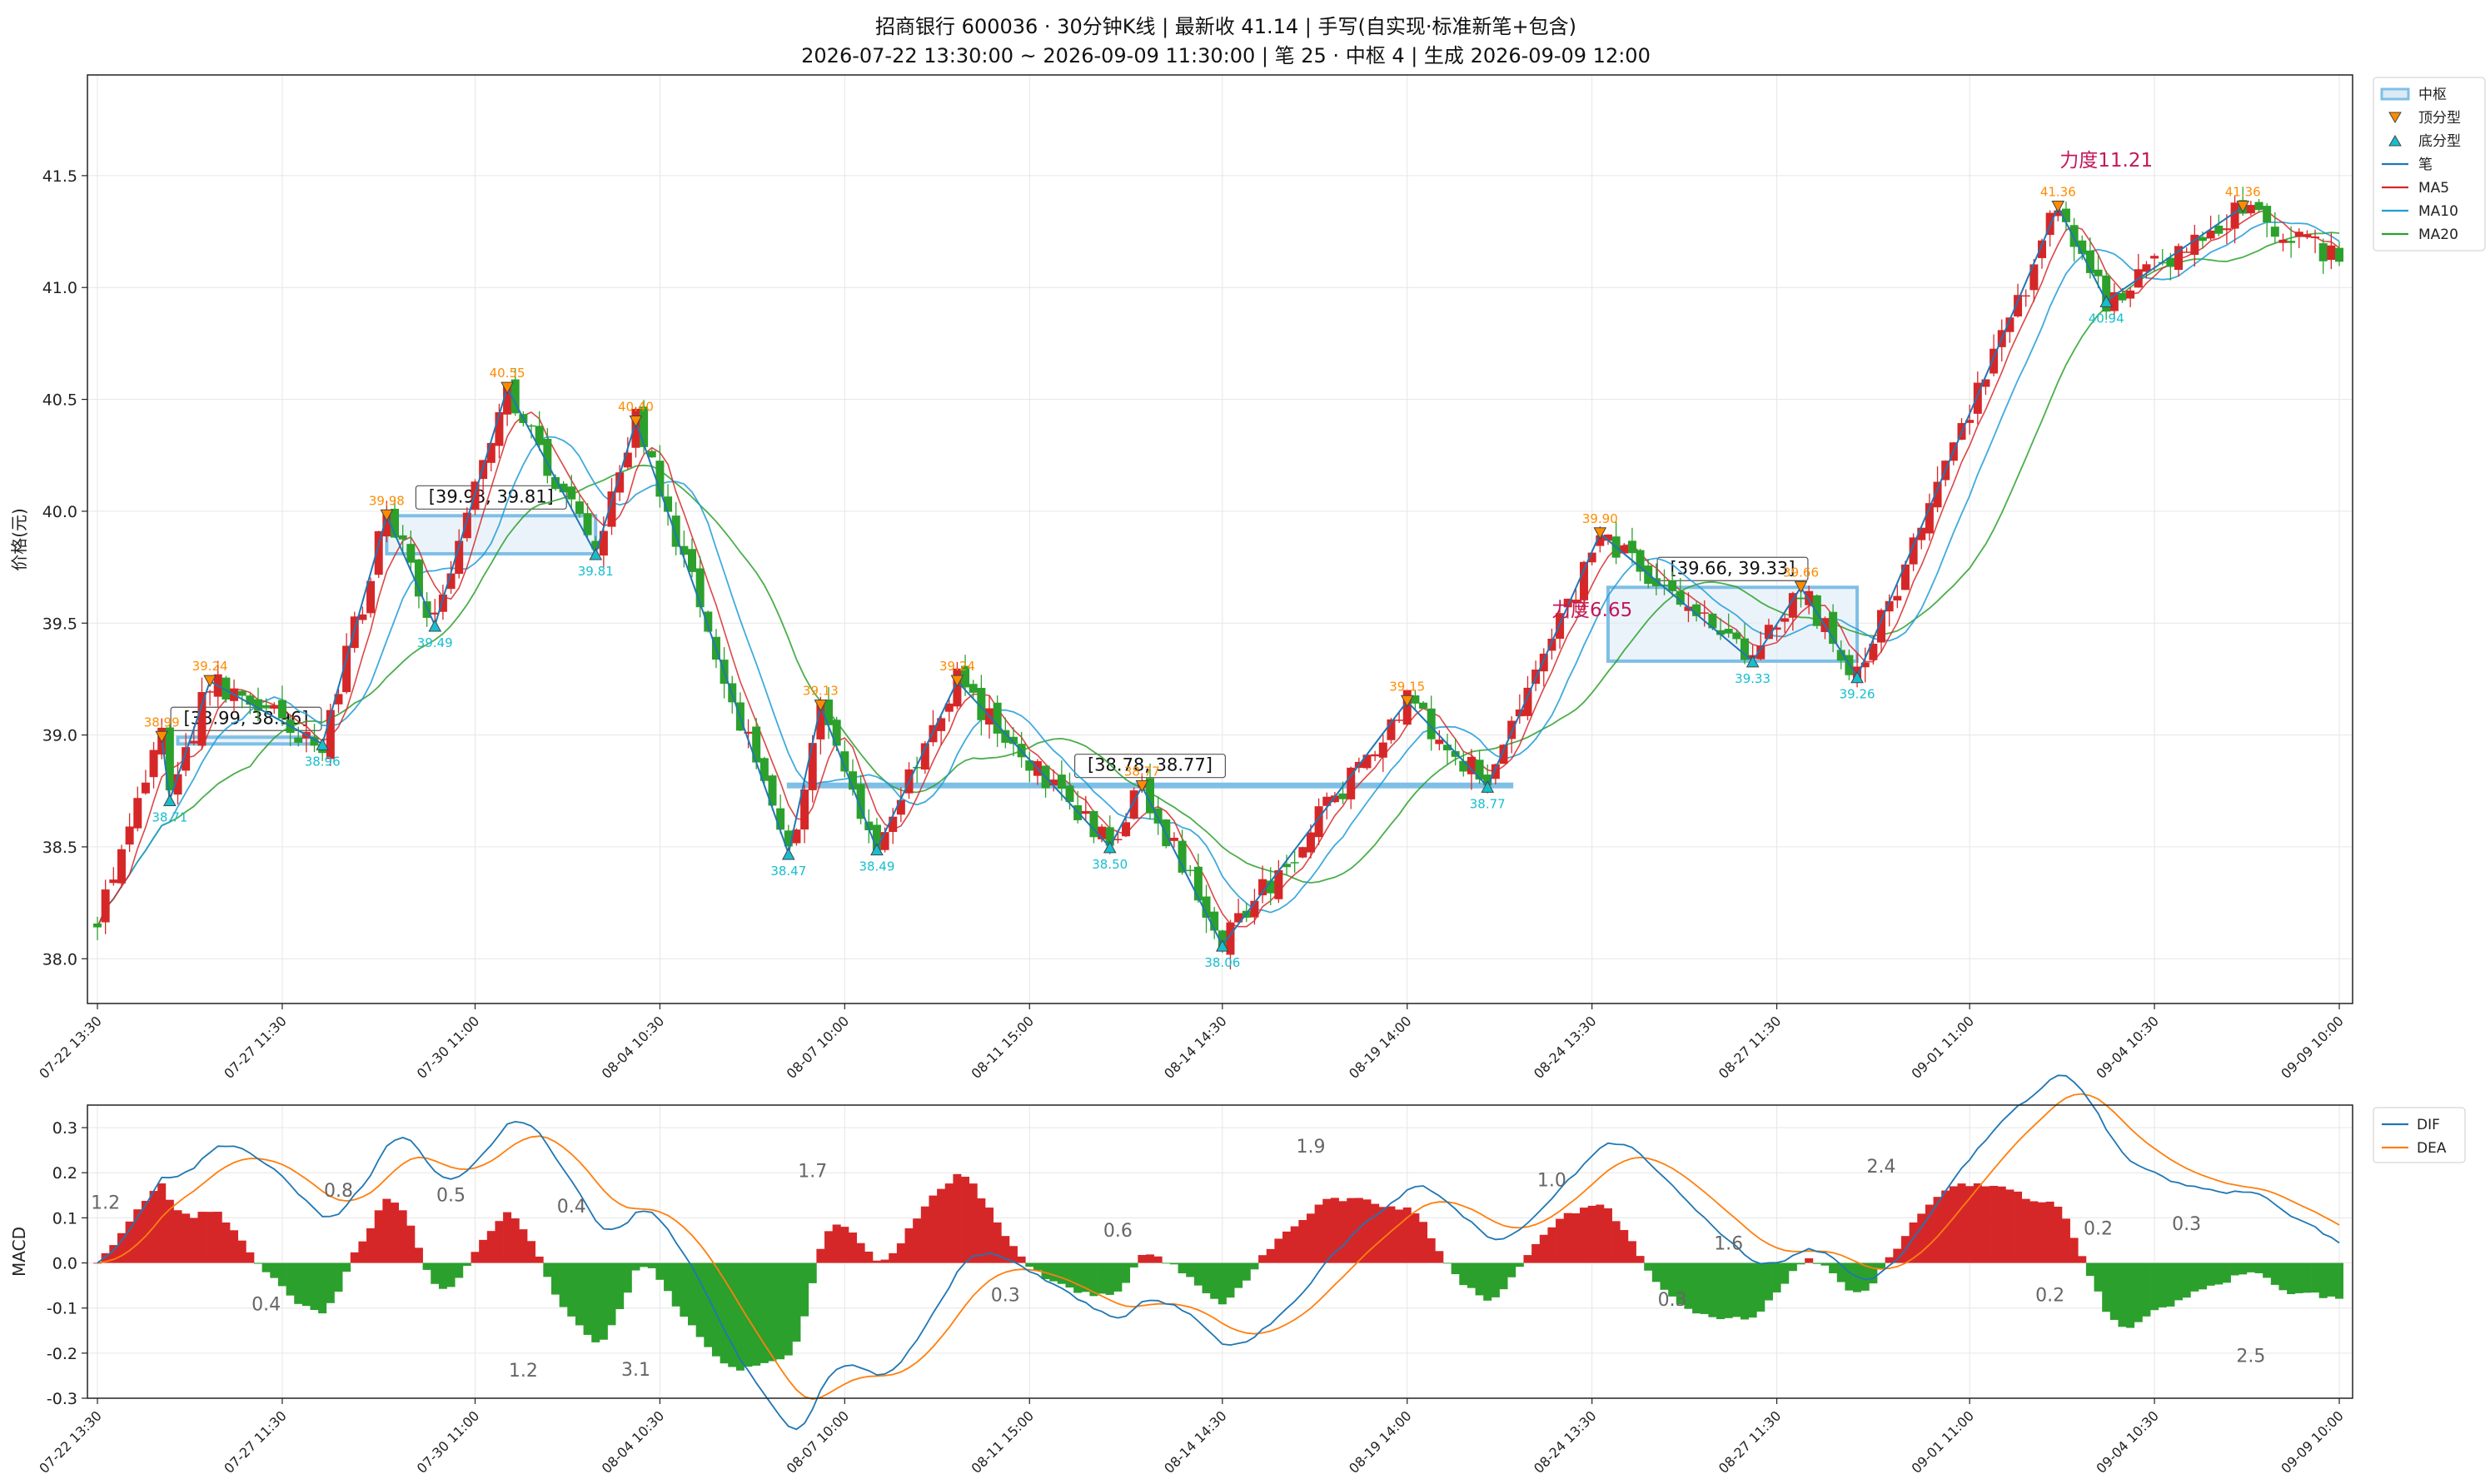 This screenshot has height=1484, width=2490. Describe the element at coordinates (1857, 694) in the screenshot. I see `bottom-fractal-label: 39.26` at that location.